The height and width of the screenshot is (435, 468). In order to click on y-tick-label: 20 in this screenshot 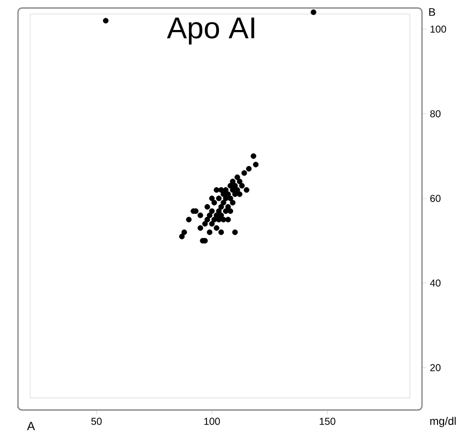, I will do `click(435, 368)`.